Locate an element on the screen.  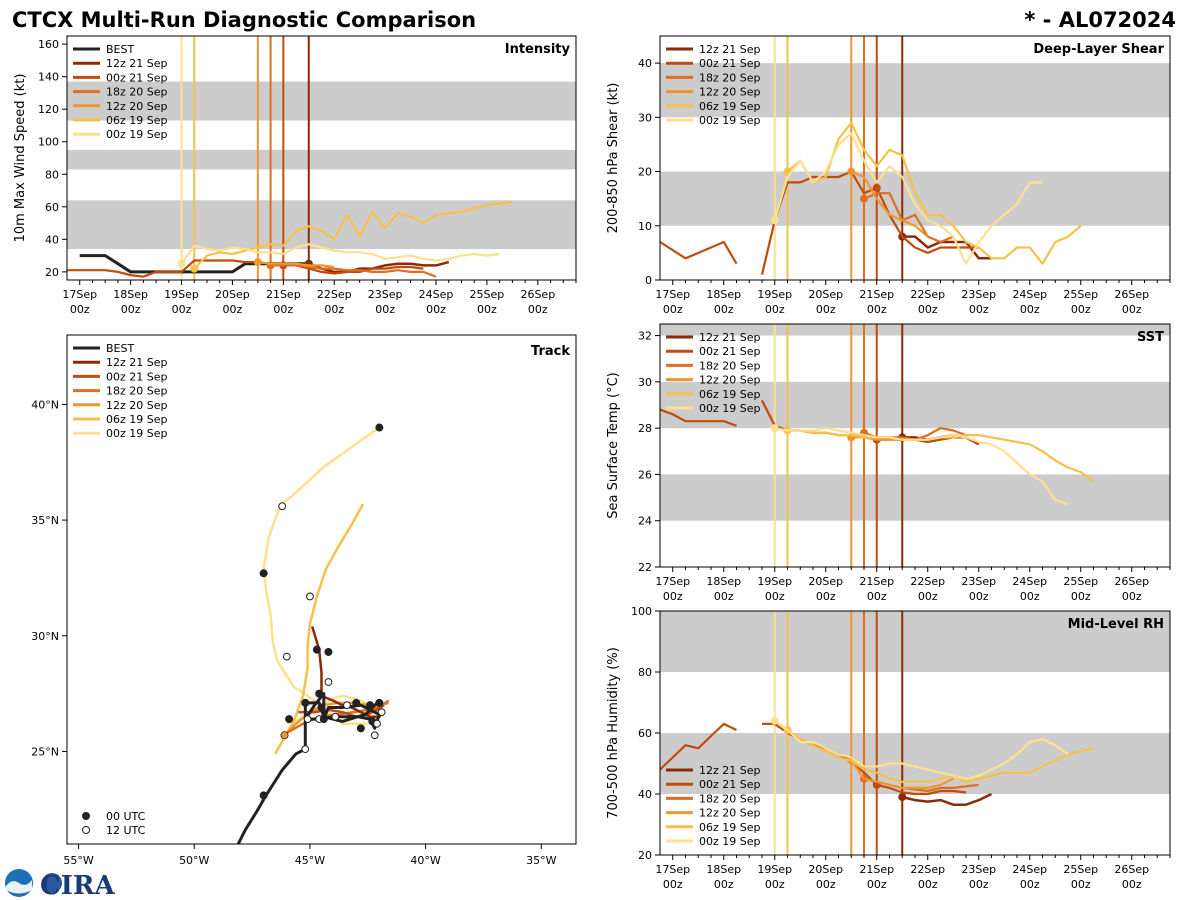
shear-series-06z-19-sep is located at coordinates (934, 193).